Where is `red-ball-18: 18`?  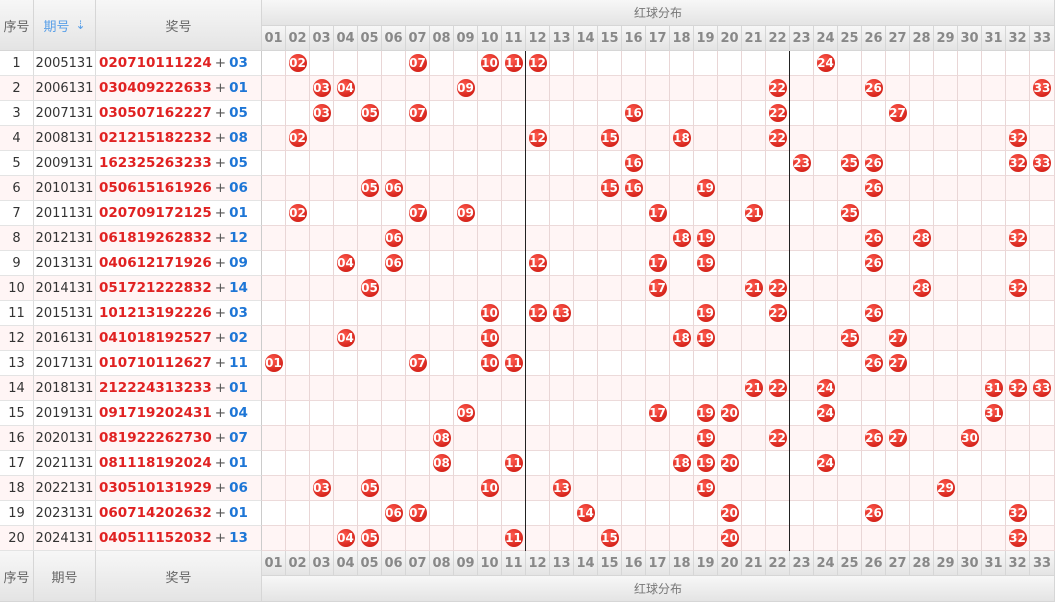 red-ball-18: 18 is located at coordinates (681, 138).